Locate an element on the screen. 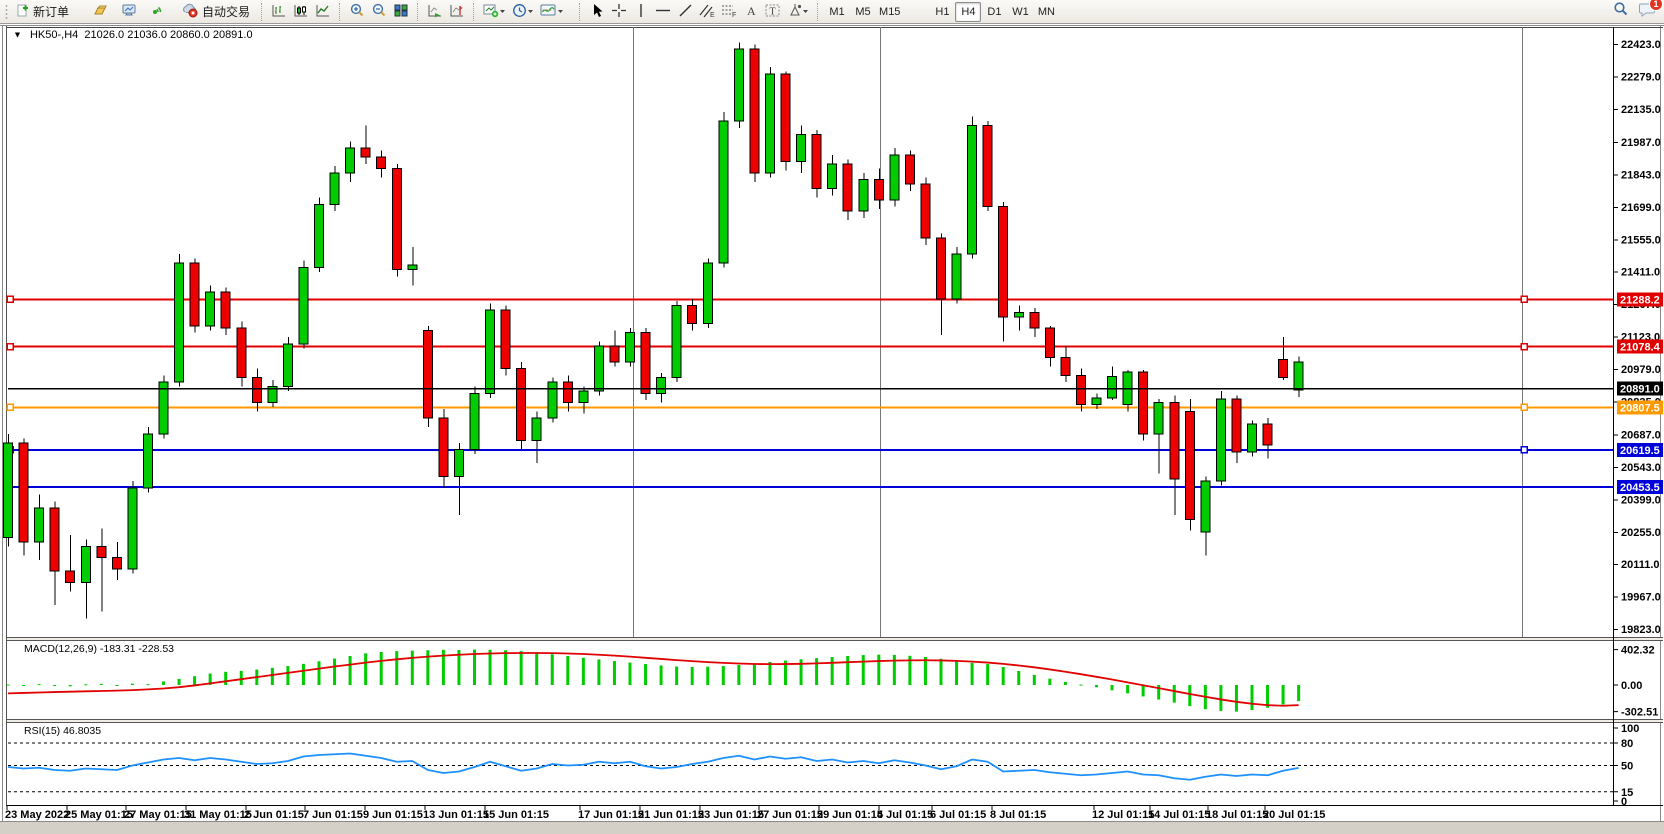 This screenshot has width=1664, height=834. crosshair-tool-button is located at coordinates (619, 12).